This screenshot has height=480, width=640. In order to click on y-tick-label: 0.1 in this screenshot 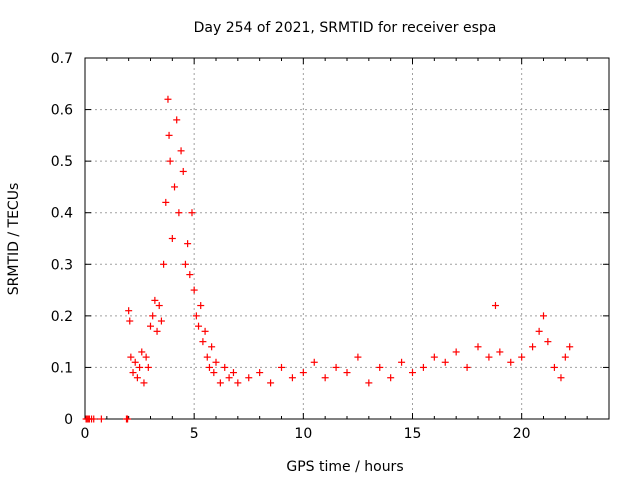, I will do `click(62, 368)`.